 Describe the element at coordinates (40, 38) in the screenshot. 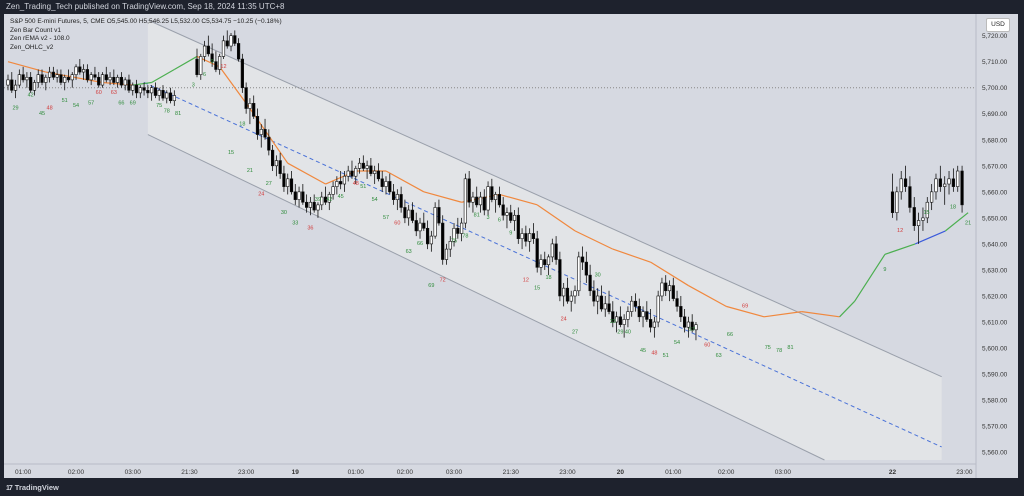

I see `indicator-rema: Zen rEMA v2 - 108.0` at that location.